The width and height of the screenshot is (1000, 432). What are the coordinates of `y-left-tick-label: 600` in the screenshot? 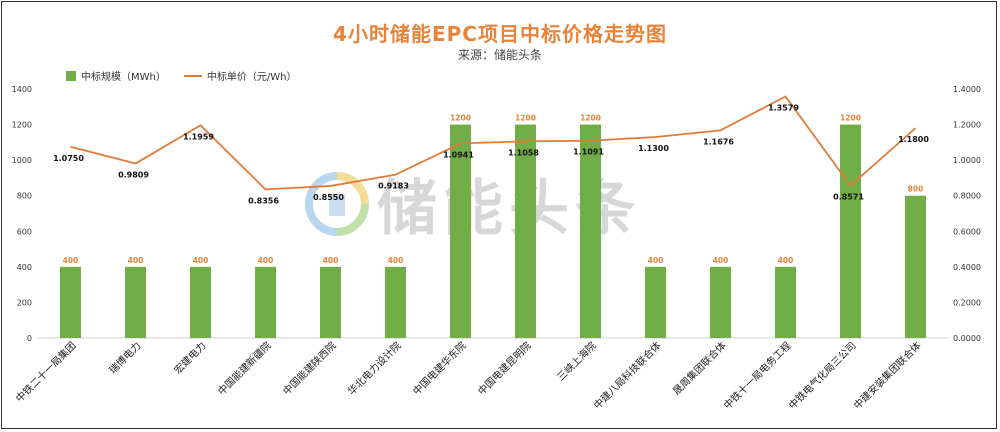 It's located at (24, 231).